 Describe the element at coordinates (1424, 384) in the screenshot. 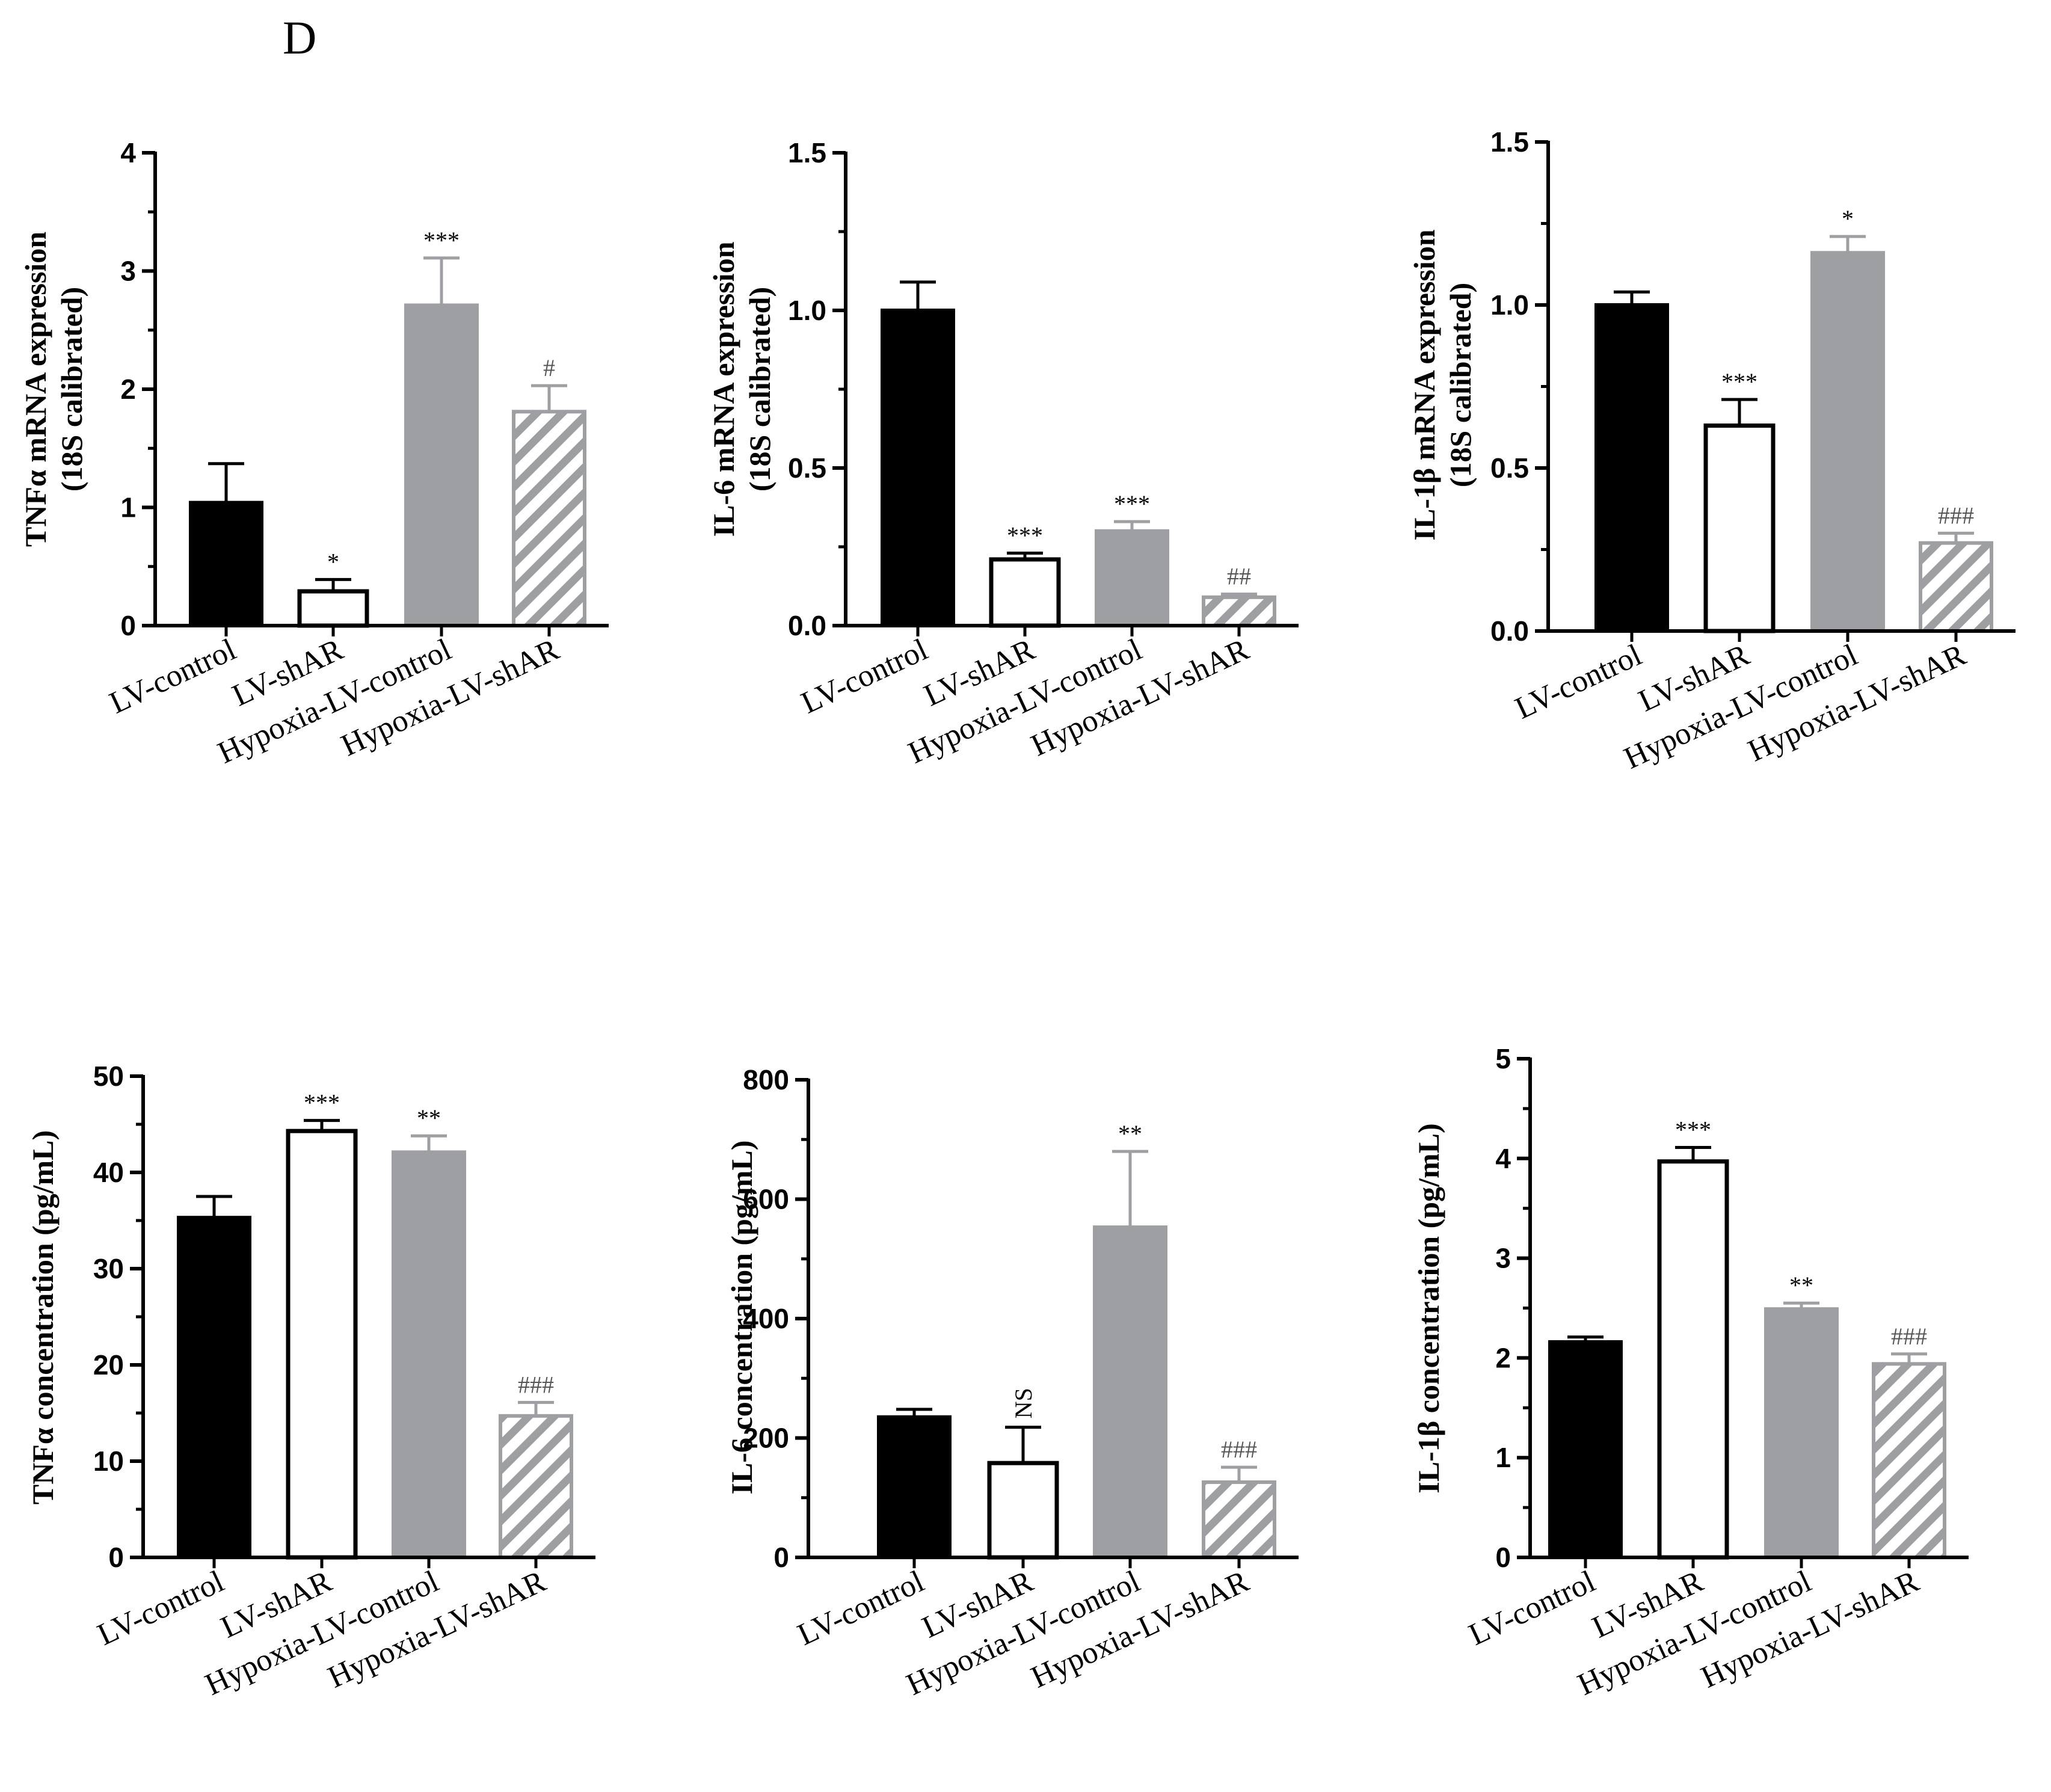

I see `y-axis-label-line1: IL-1β mRNA expression` at that location.